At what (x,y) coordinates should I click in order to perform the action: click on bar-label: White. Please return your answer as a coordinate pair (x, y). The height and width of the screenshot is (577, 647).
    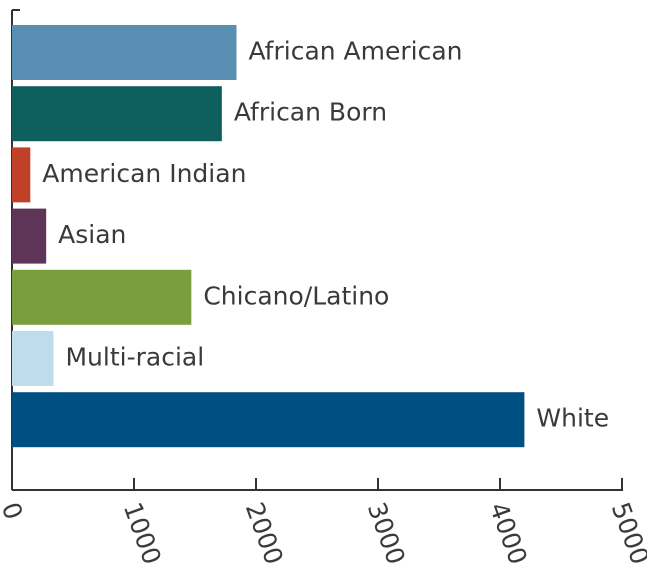
    Looking at the image, I should click on (572, 418).